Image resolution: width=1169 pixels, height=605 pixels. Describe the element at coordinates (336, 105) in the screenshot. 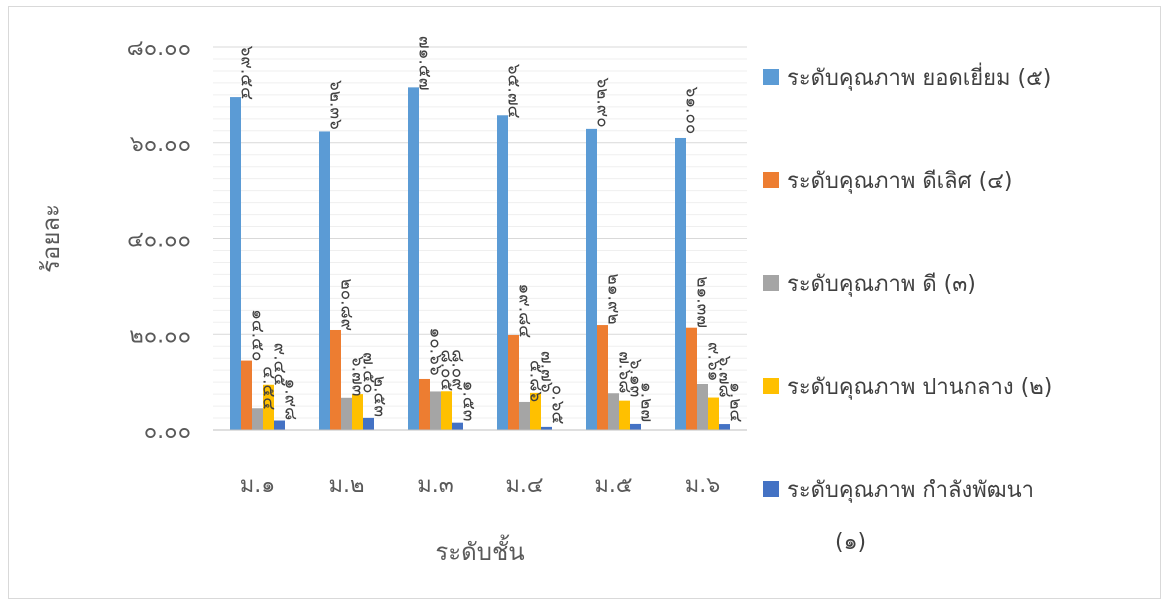

I see `data-label: ๖๒.๓๖` at that location.